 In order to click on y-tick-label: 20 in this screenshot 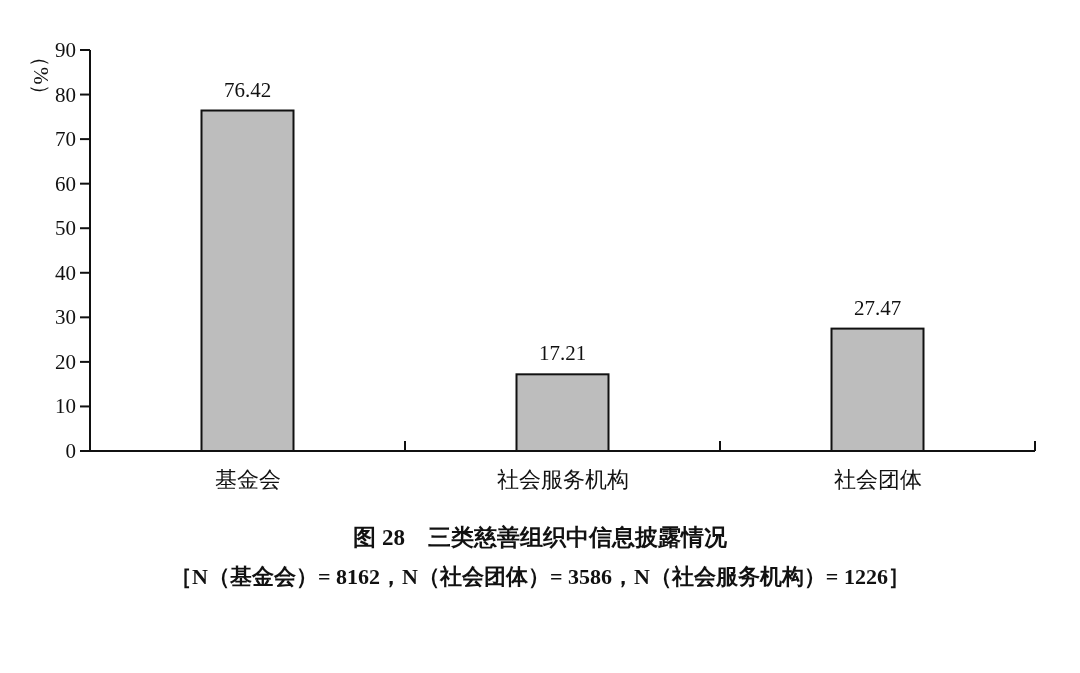, I will do `click(65, 361)`.